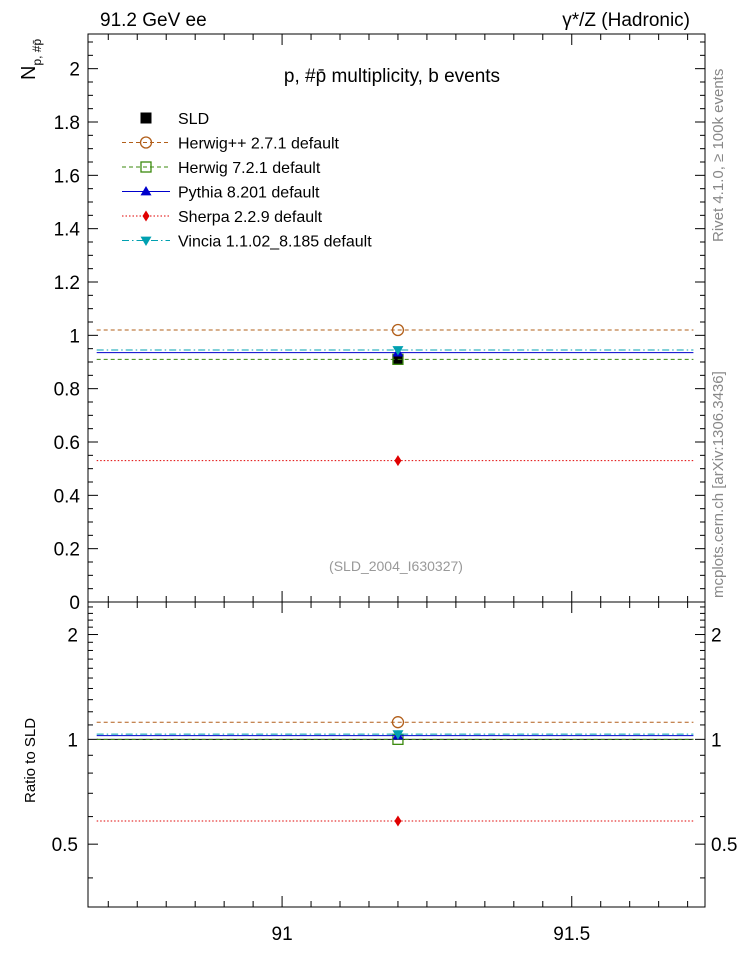  I want to click on legend-entry-vincia: Vincia 1.1.02_8.185 default, so click(247, 242).